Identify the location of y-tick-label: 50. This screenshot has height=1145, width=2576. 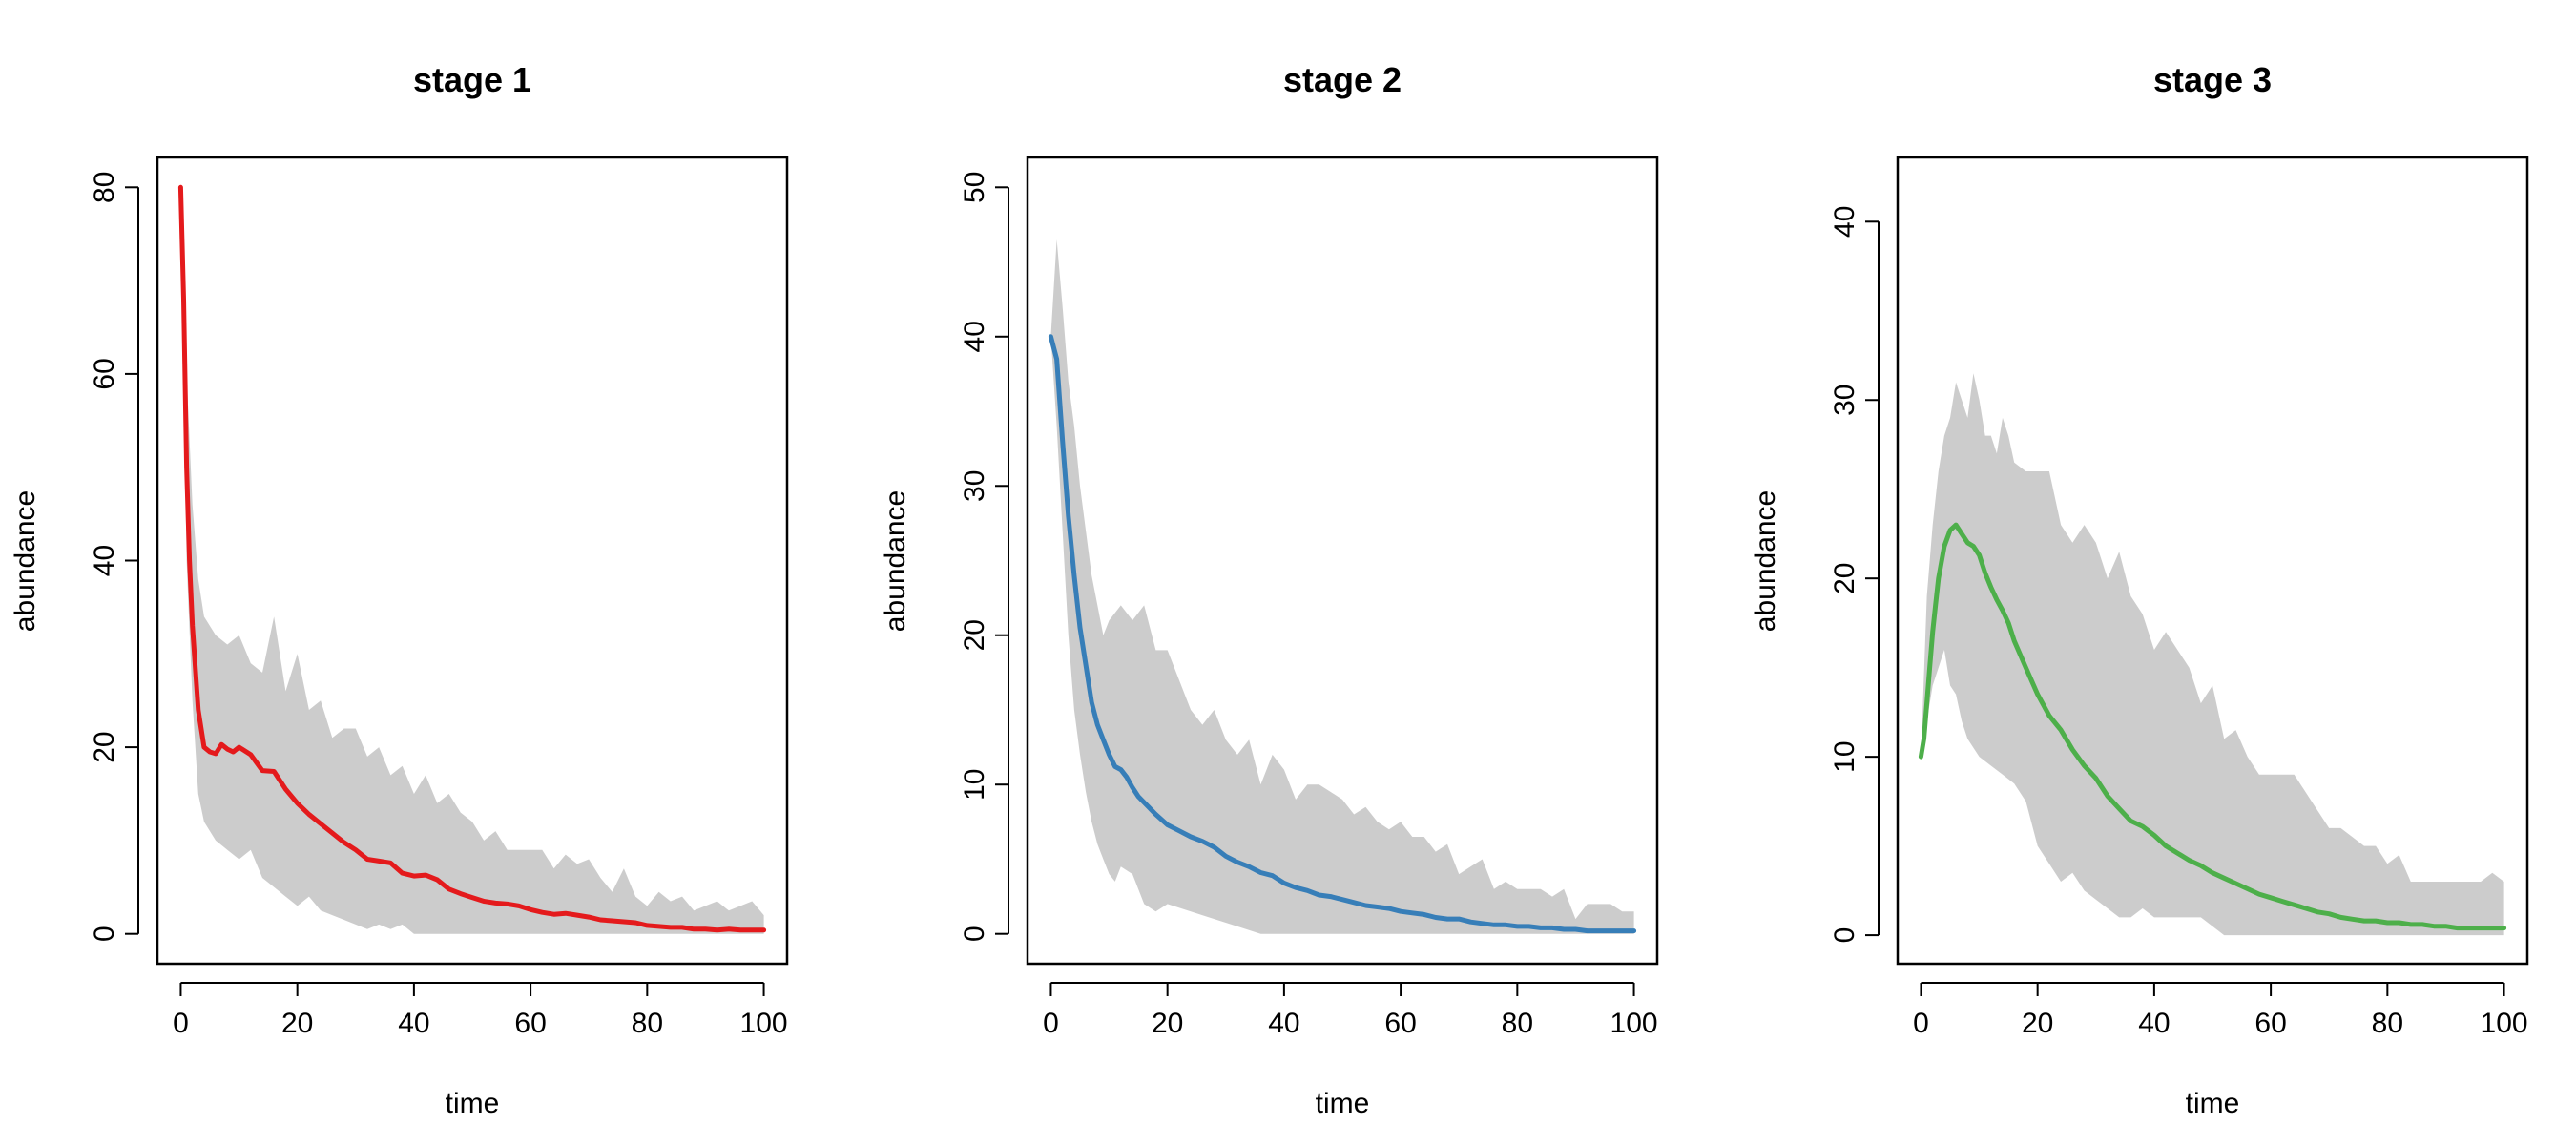
(974, 187).